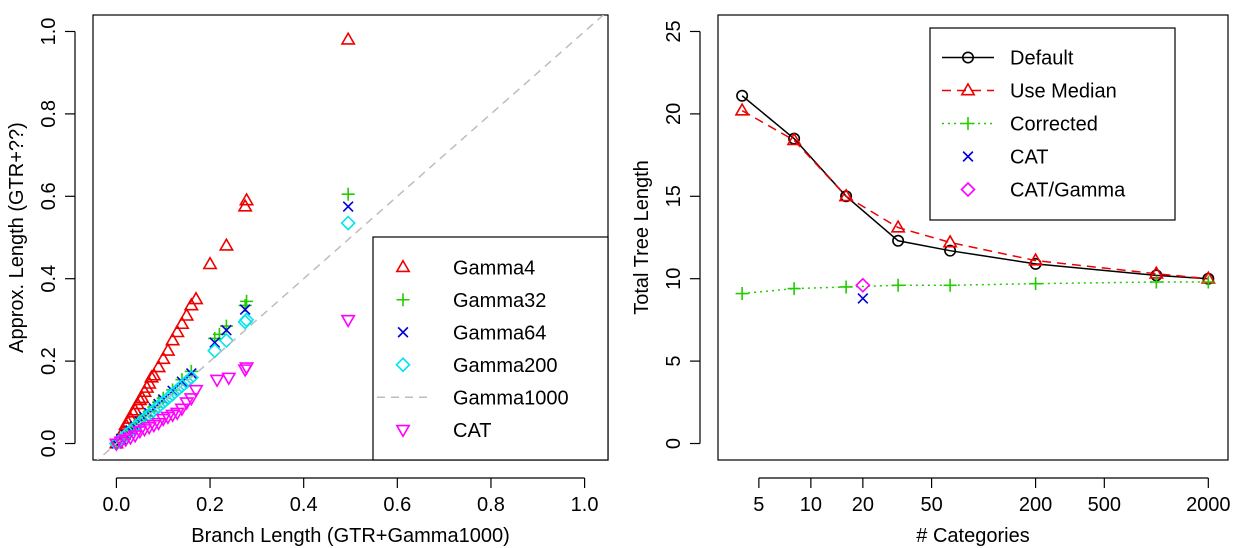 The height and width of the screenshot is (548, 1243). Describe the element at coordinates (674, 114) in the screenshot. I see `y-tick-label: 20` at that location.